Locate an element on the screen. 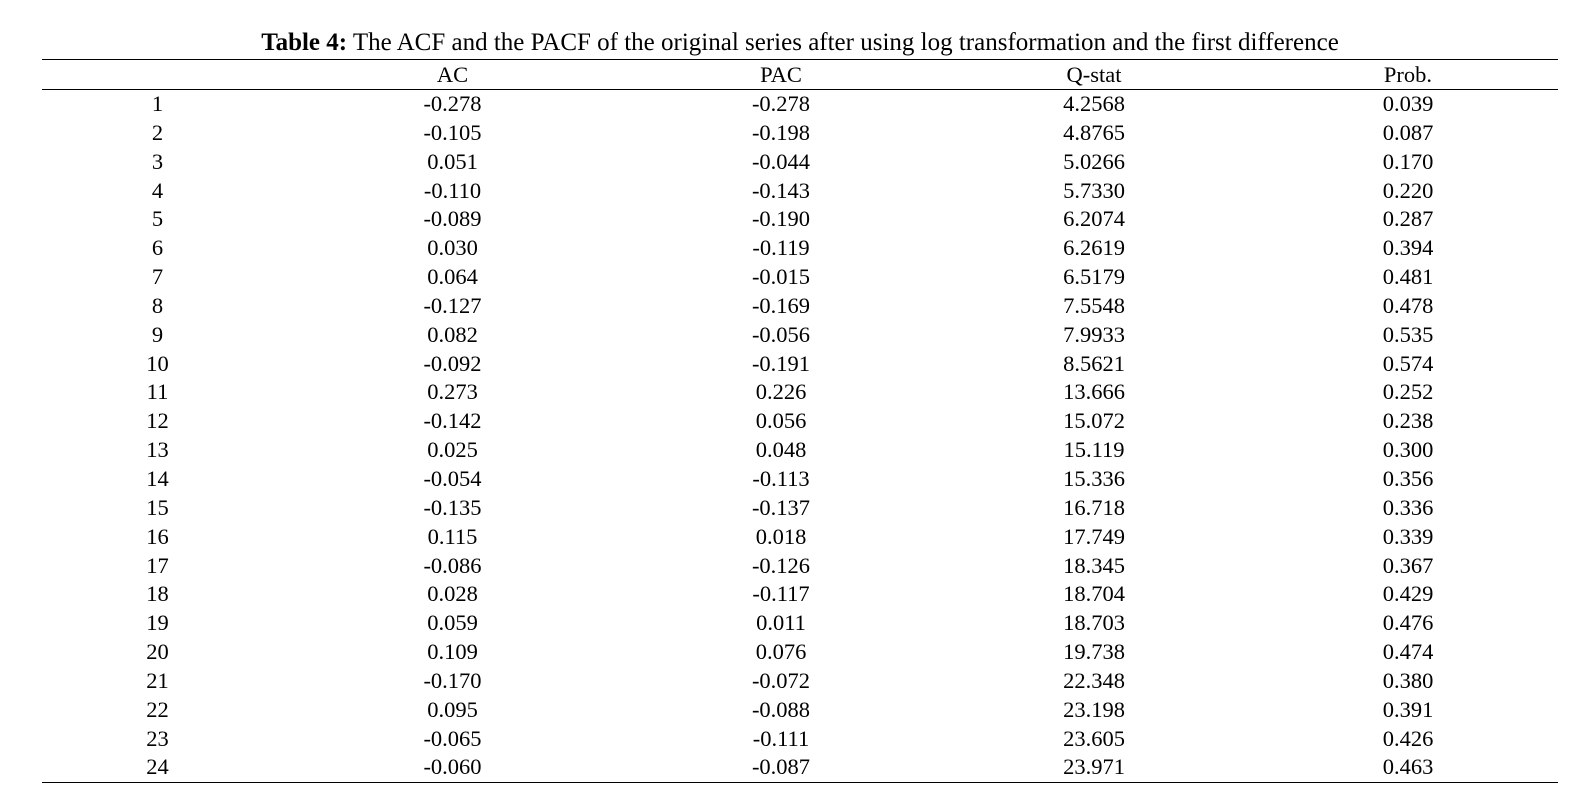 The height and width of the screenshot is (812, 1590). cell-q-stat: 18.345 is located at coordinates (1094, 565).